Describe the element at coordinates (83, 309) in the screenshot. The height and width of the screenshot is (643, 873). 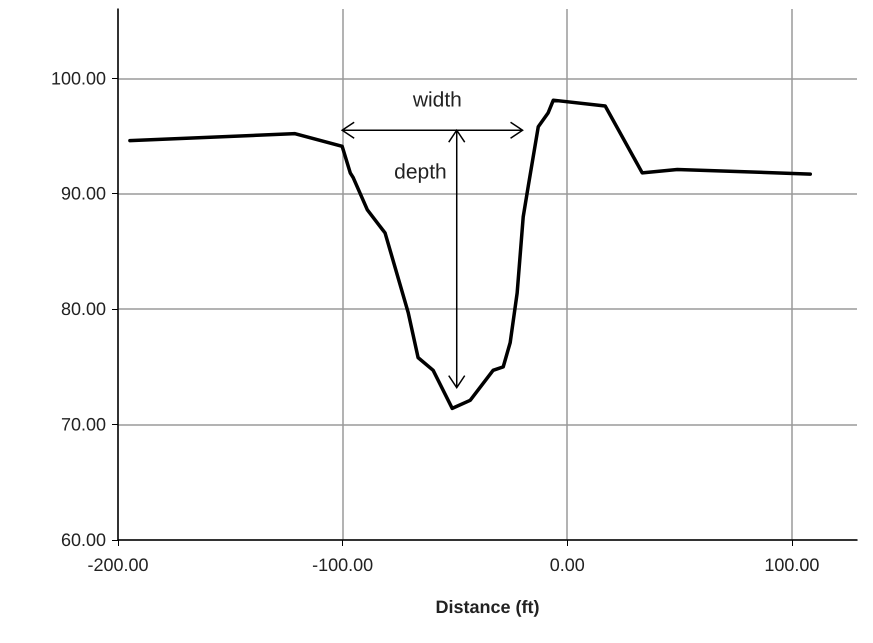
I see `y-tick-label: 80.00` at that location.